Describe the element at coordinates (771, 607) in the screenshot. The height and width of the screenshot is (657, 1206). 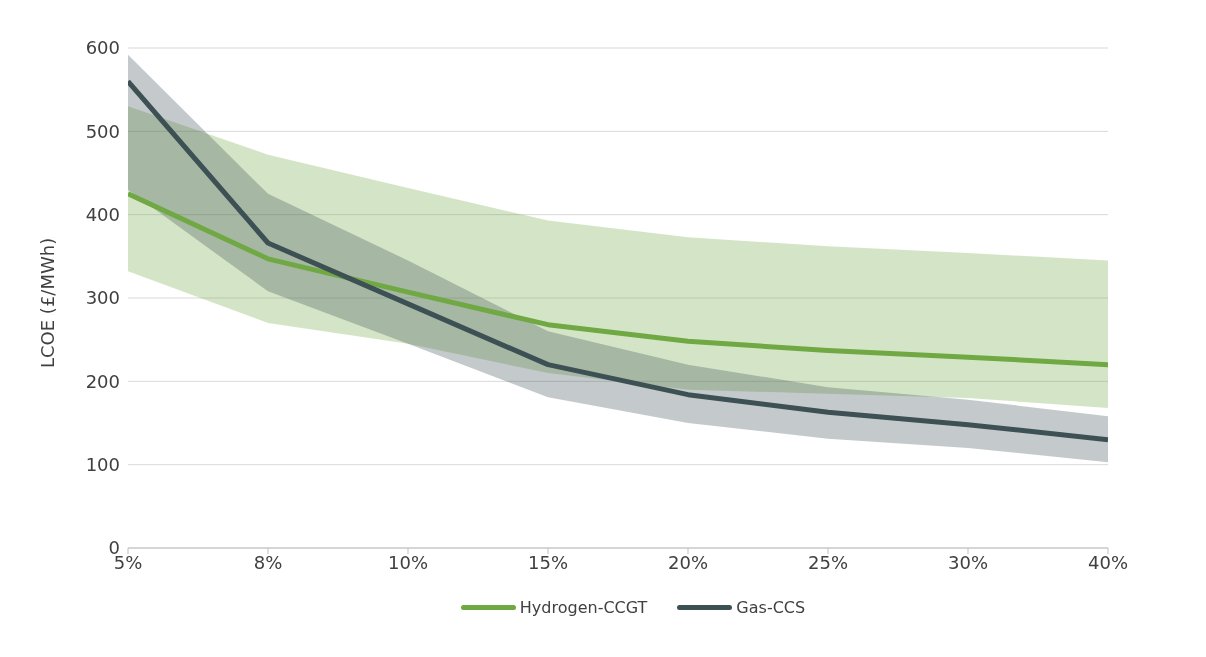
I see `legend-label: Gas-CCS` at that location.